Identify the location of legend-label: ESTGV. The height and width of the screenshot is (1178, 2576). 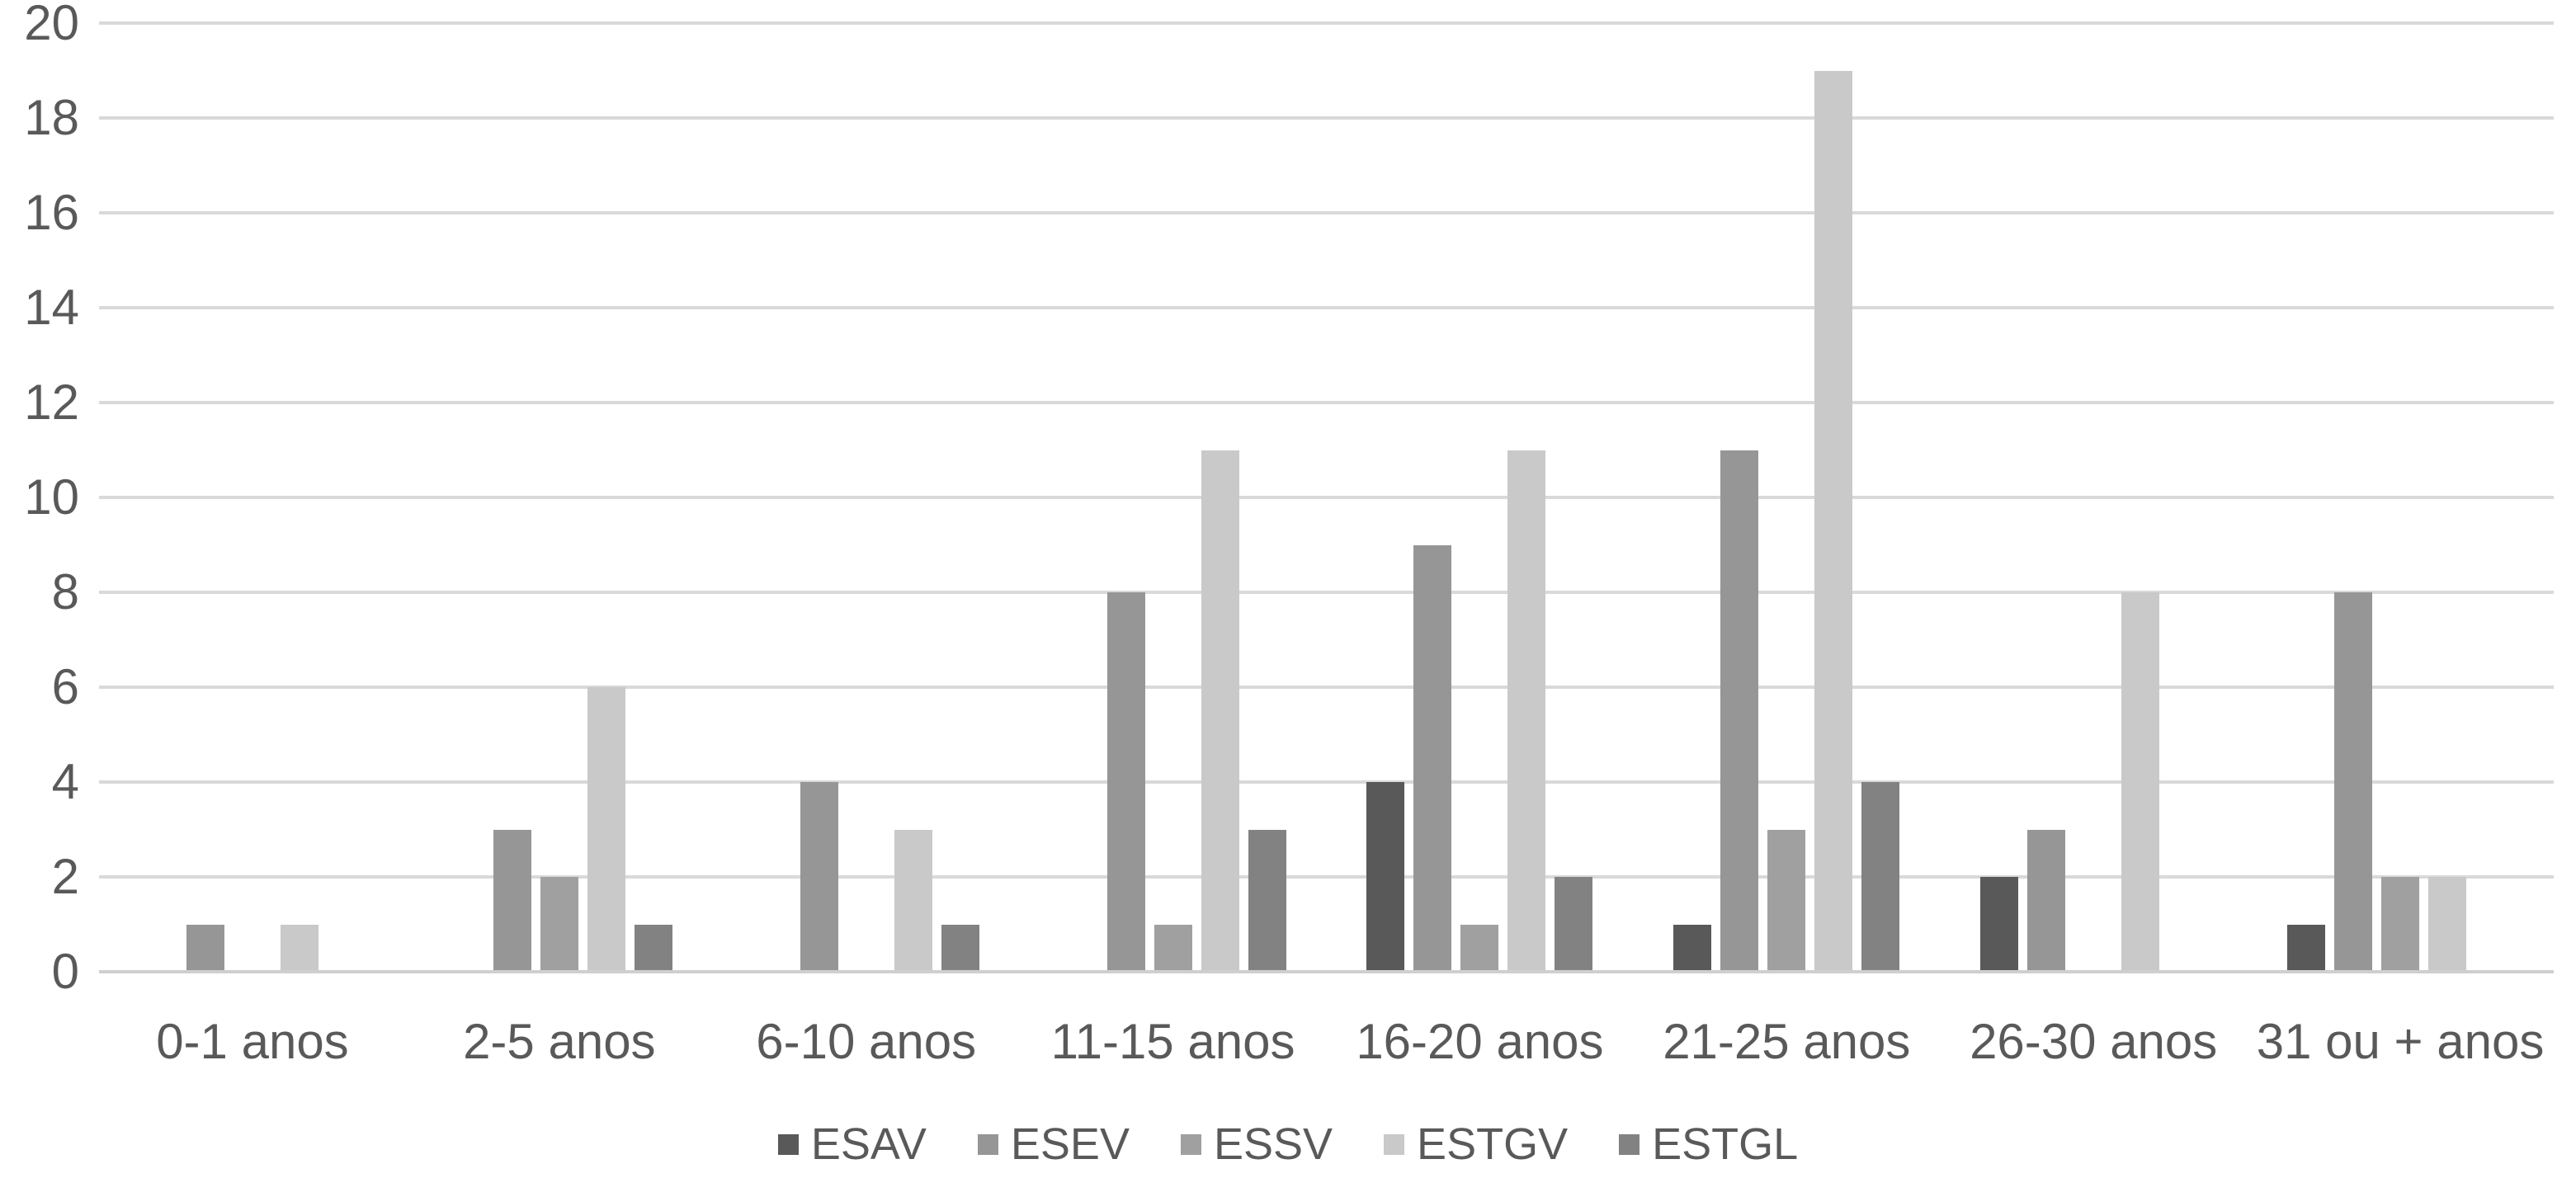
(1493, 1144).